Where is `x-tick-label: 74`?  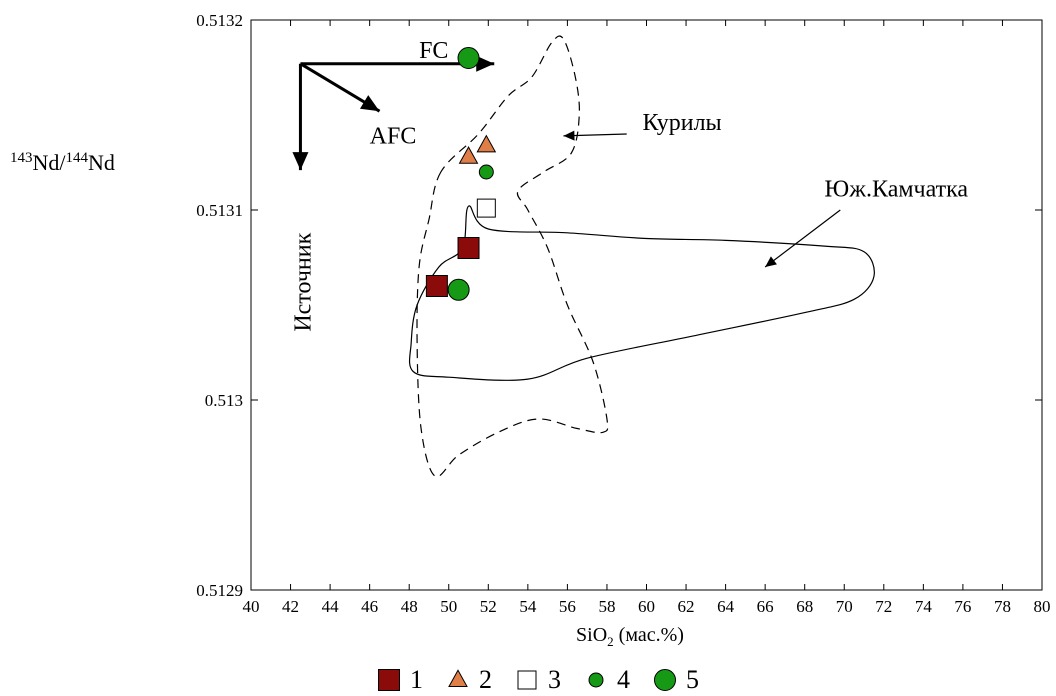
x-tick-label: 74 is located at coordinates (924, 606).